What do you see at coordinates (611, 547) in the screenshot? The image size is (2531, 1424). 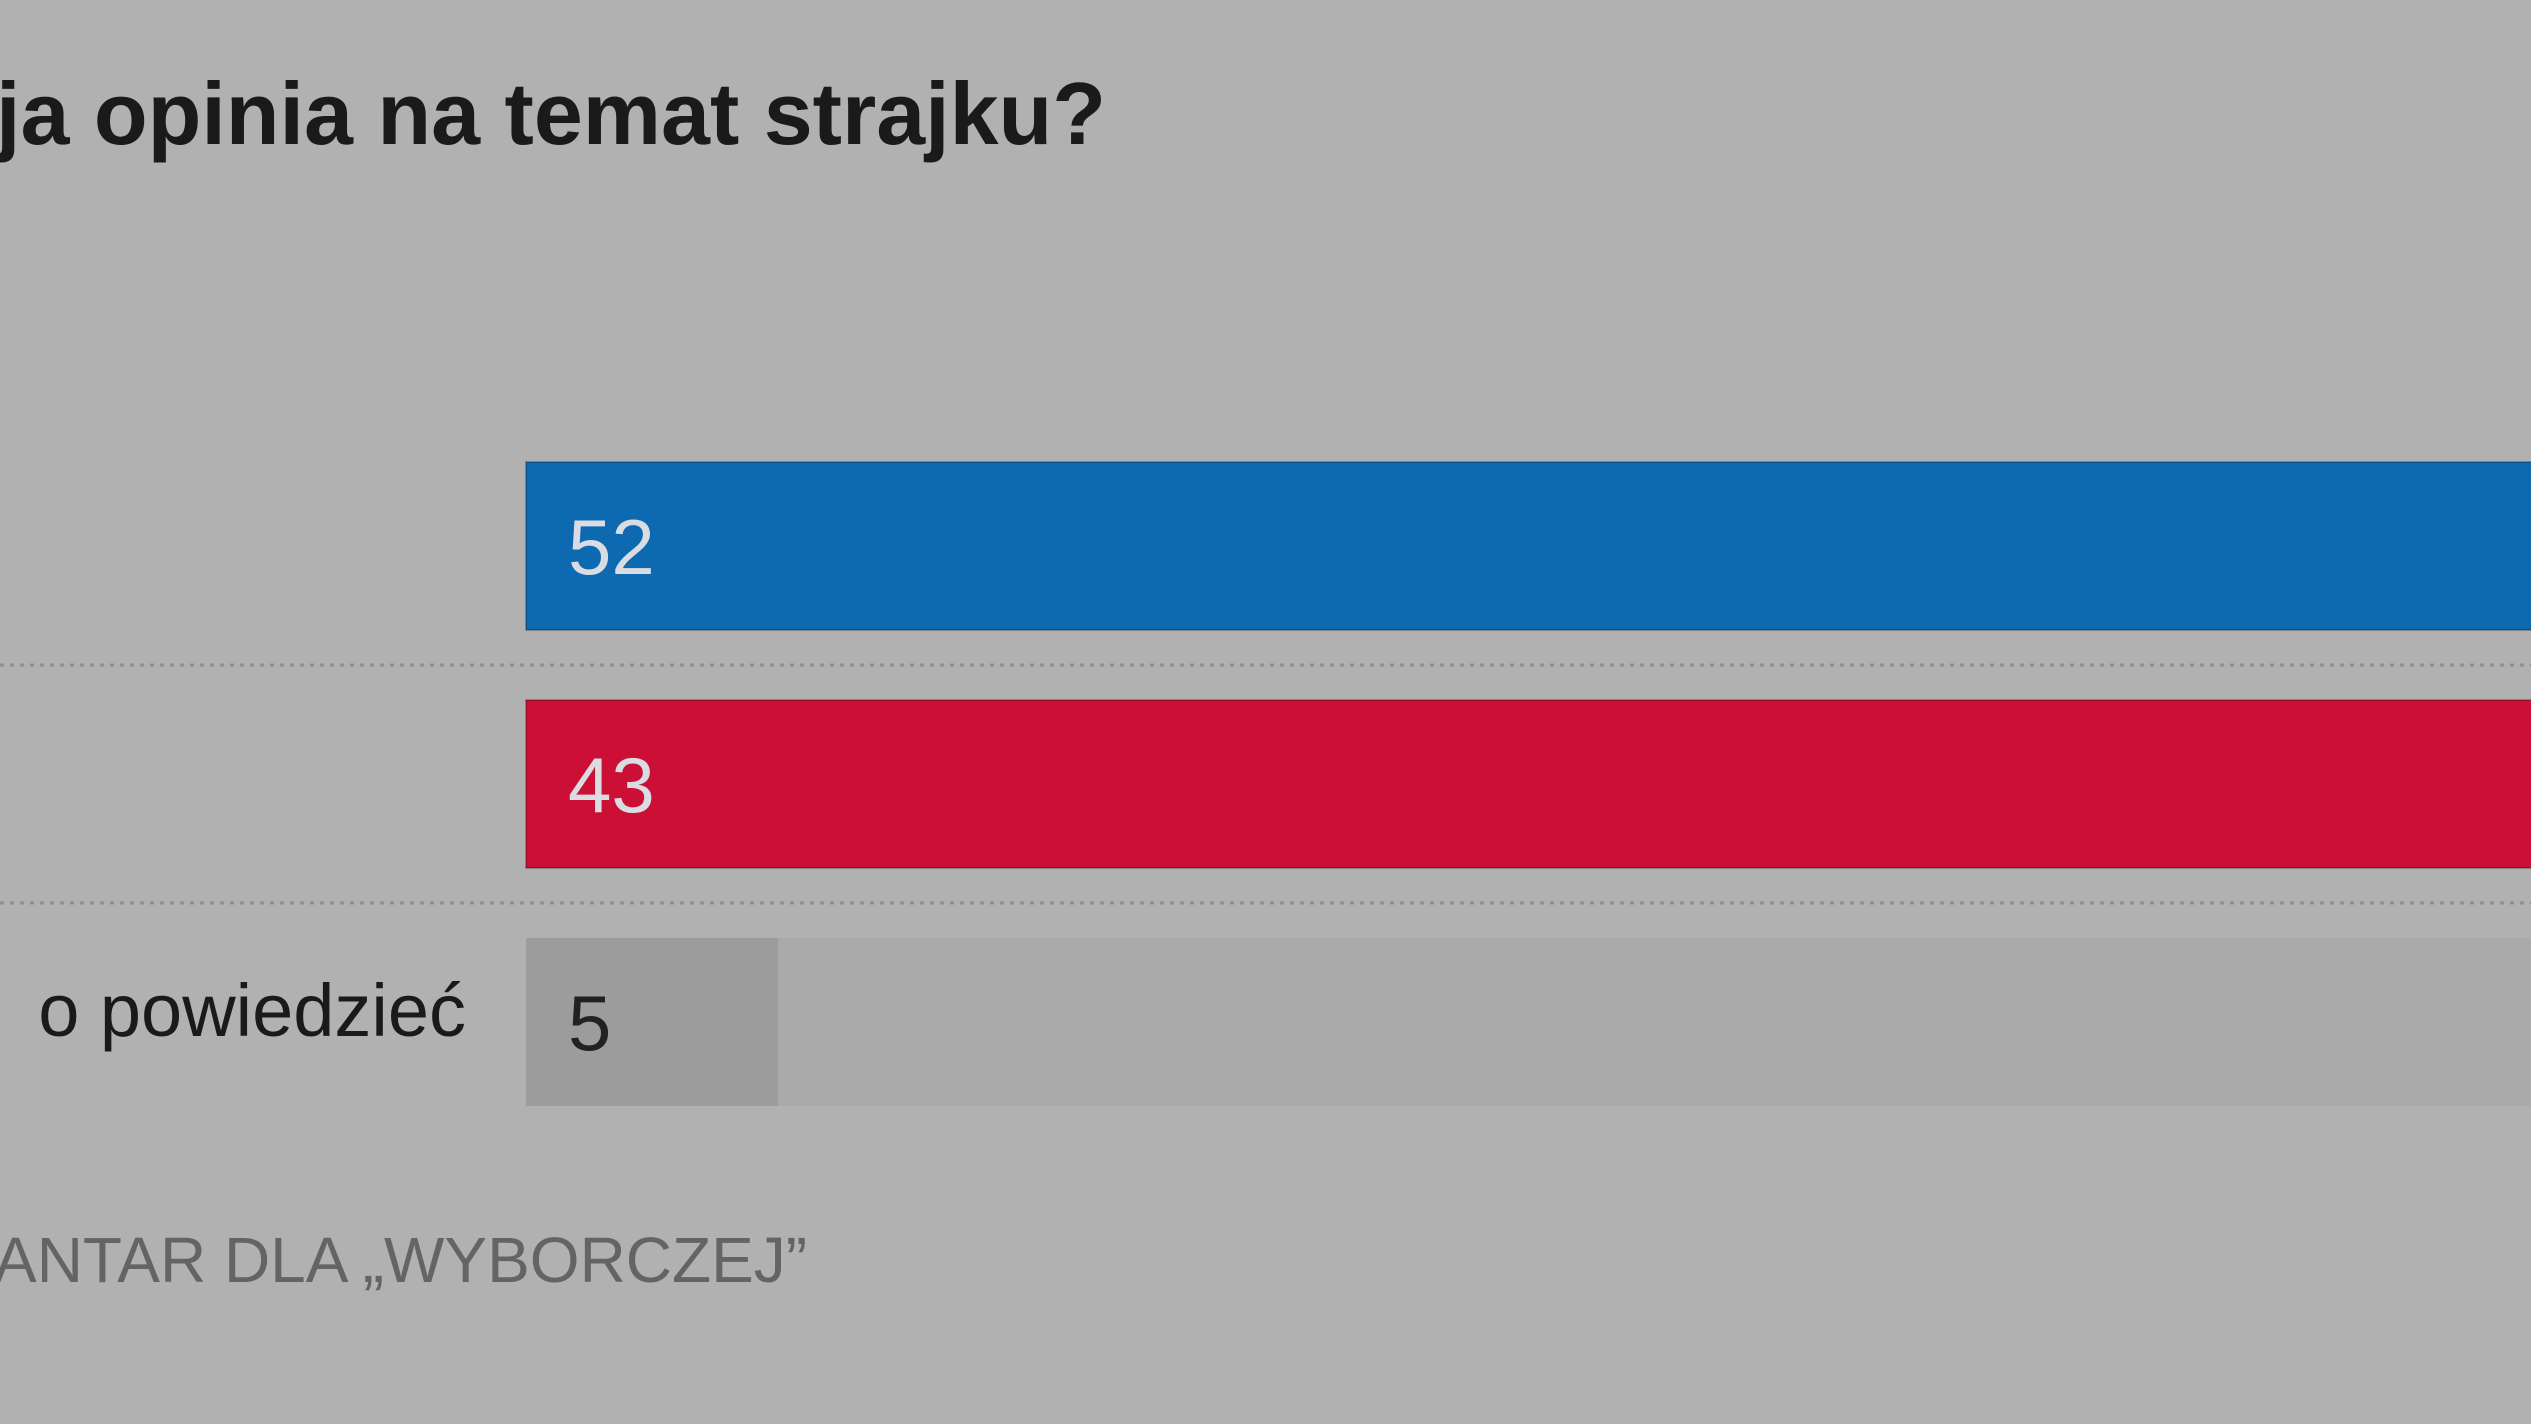 I see `value-label: 52` at bounding box center [611, 547].